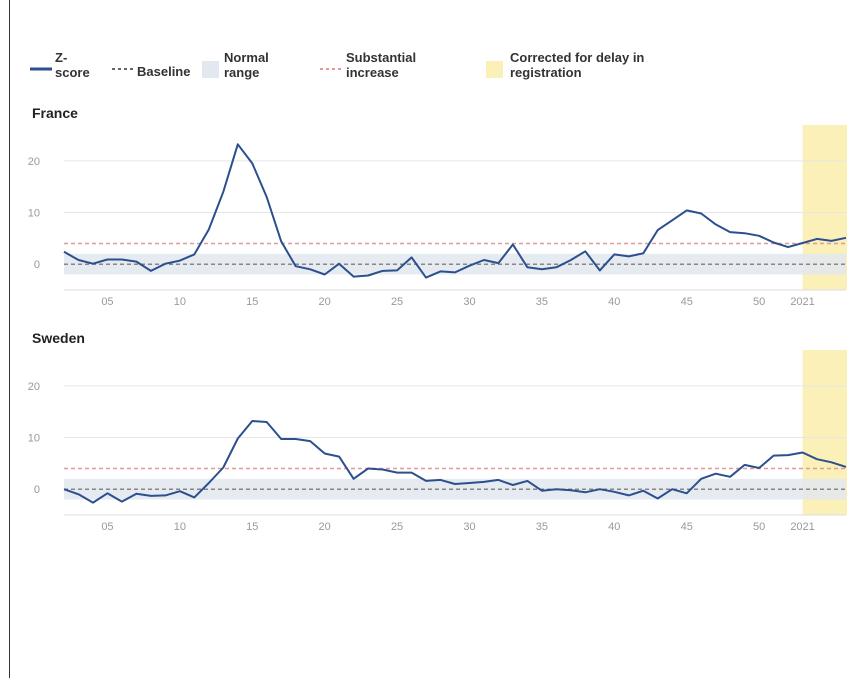  Describe the element at coordinates (331, 69) in the screenshot. I see `substantial-increase-legend-swatch` at that location.